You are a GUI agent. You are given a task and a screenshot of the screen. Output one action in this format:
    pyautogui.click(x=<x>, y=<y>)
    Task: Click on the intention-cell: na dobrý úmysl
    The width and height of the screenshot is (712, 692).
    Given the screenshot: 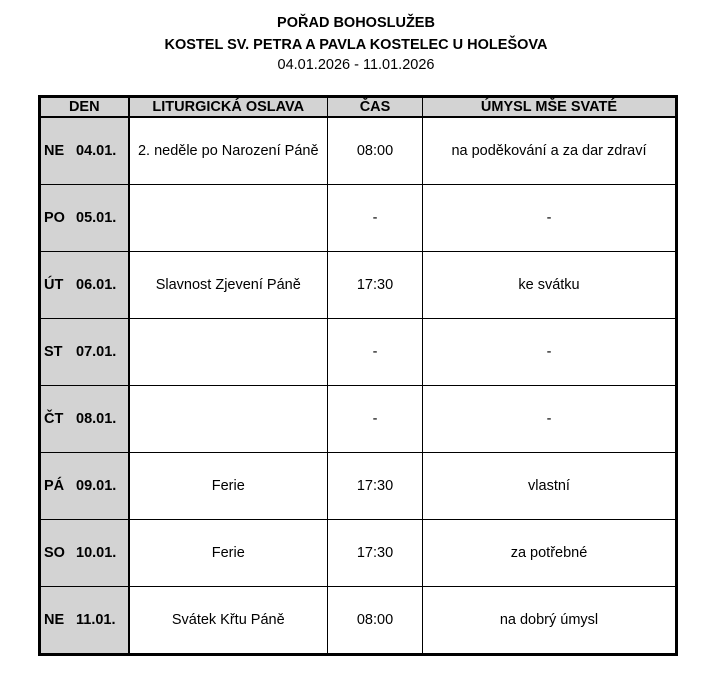 What is the action you would take?
    pyautogui.click(x=549, y=620)
    